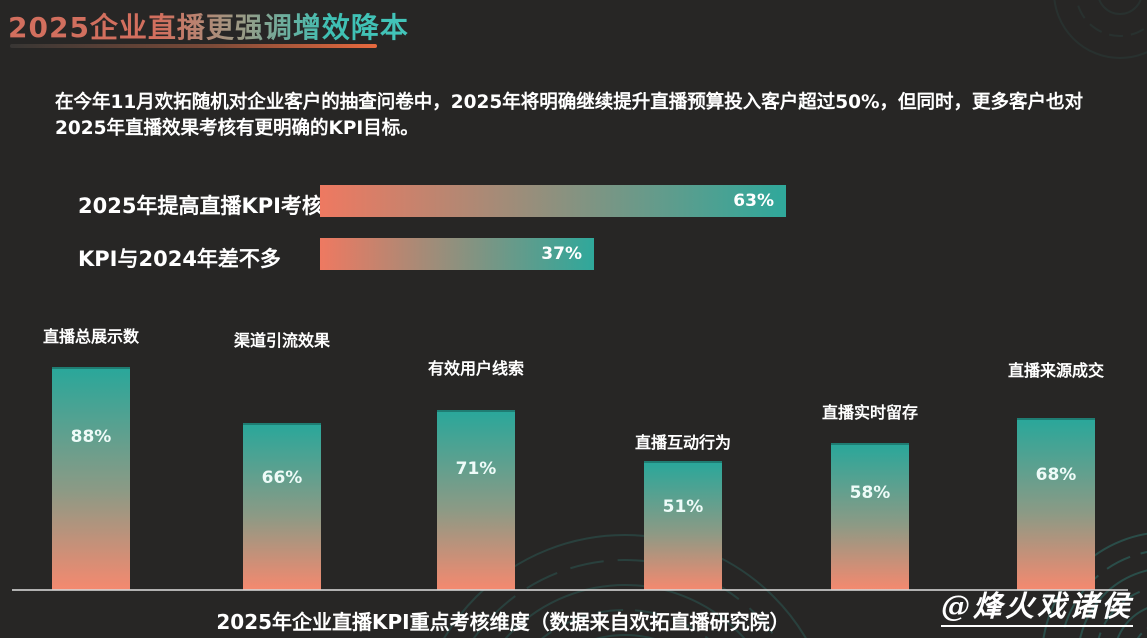 This screenshot has height=638, width=1147. I want to click on vbar-value-label: 51%, so click(683, 507).